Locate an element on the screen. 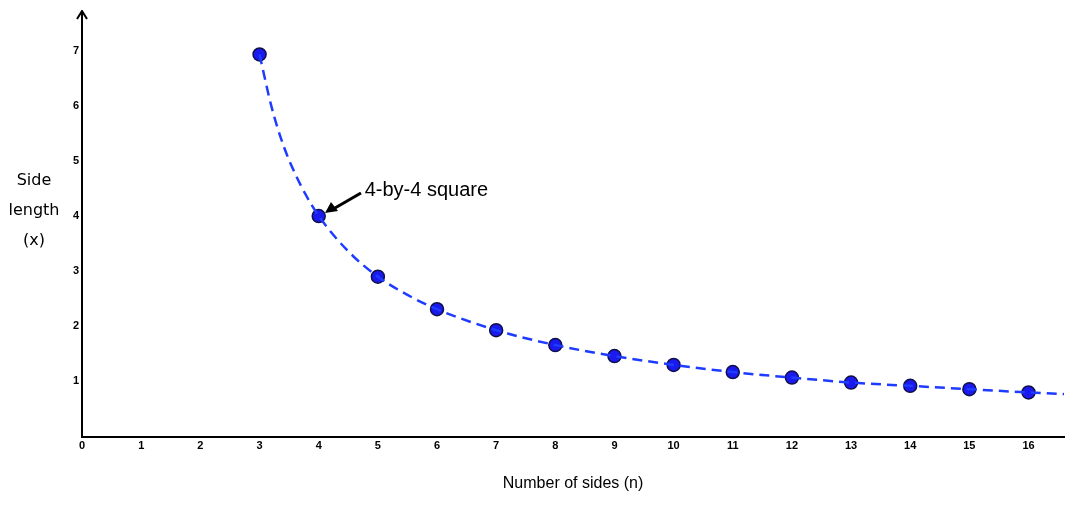 Image resolution: width=1072 pixels, height=507 pixels. x-tick-label: 7 is located at coordinates (496, 445).